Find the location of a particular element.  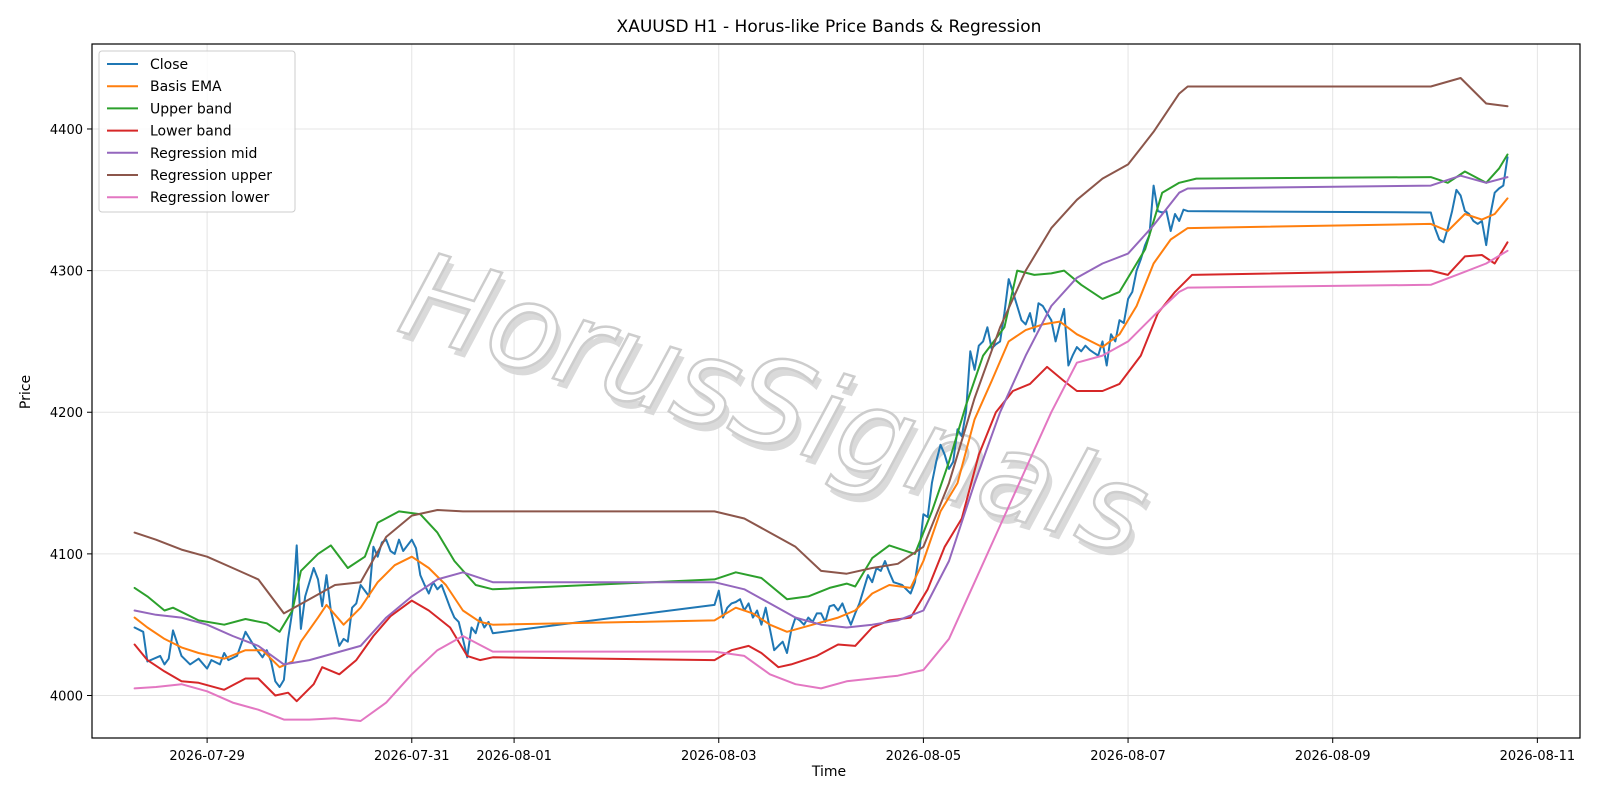

y-tick-label: 4200 is located at coordinates (66, 413).